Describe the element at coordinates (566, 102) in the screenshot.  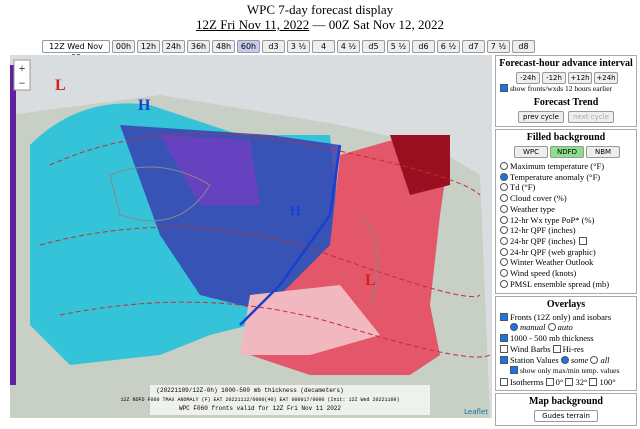
I see `heading: Forecast Trend` at that location.